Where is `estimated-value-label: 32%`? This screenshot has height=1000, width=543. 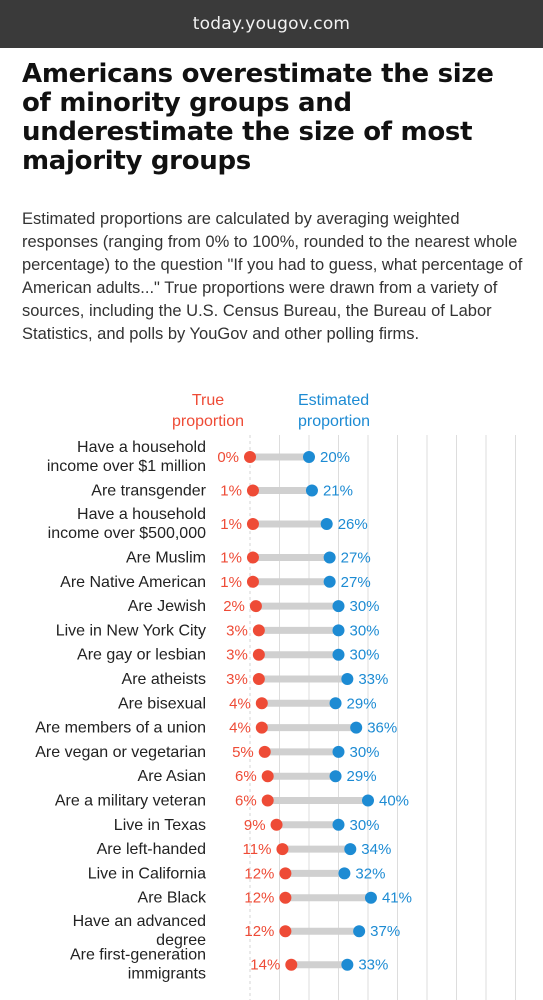 estimated-value-label: 32% is located at coordinates (370, 873).